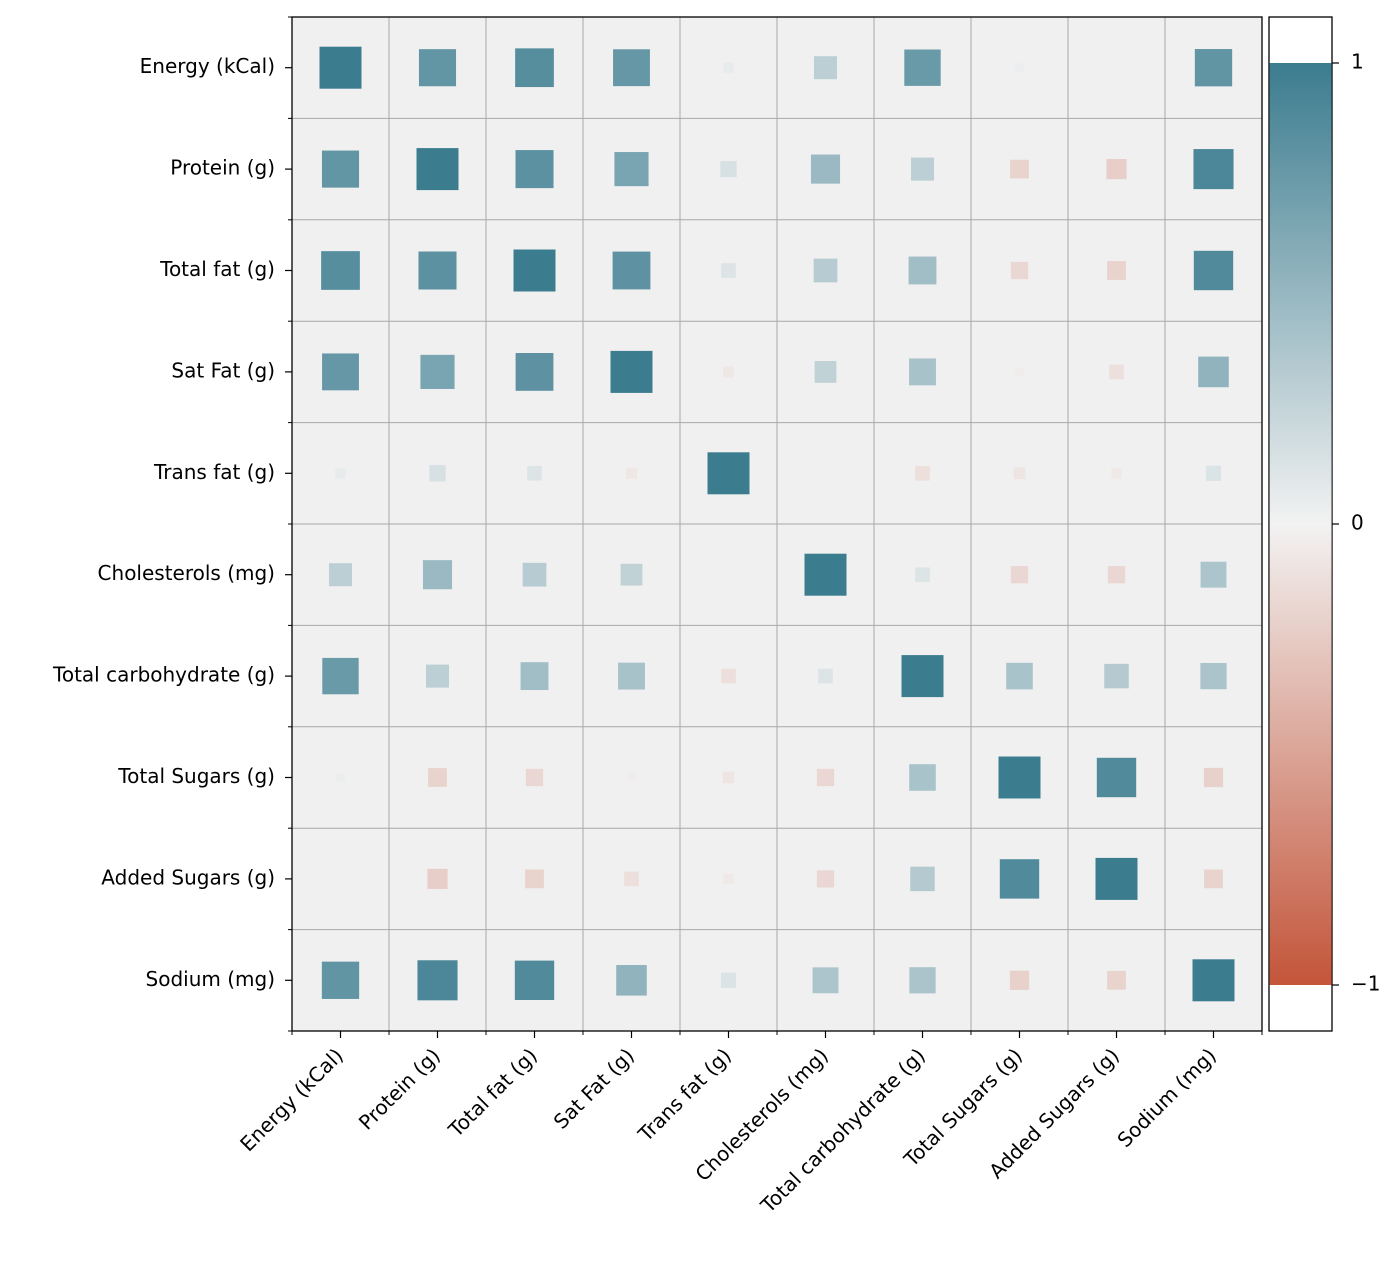 This screenshot has width=1400, height=1263. Describe the element at coordinates (399, 1088) in the screenshot. I see `x-tick-label: Protein (g)` at that location.